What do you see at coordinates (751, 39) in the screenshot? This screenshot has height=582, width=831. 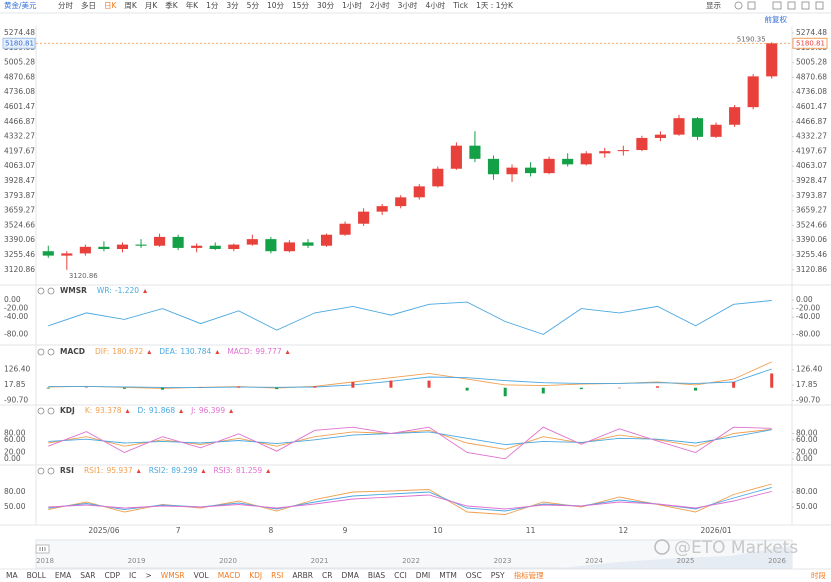 I see `high-annotation: 5190.35` at bounding box center [751, 39].